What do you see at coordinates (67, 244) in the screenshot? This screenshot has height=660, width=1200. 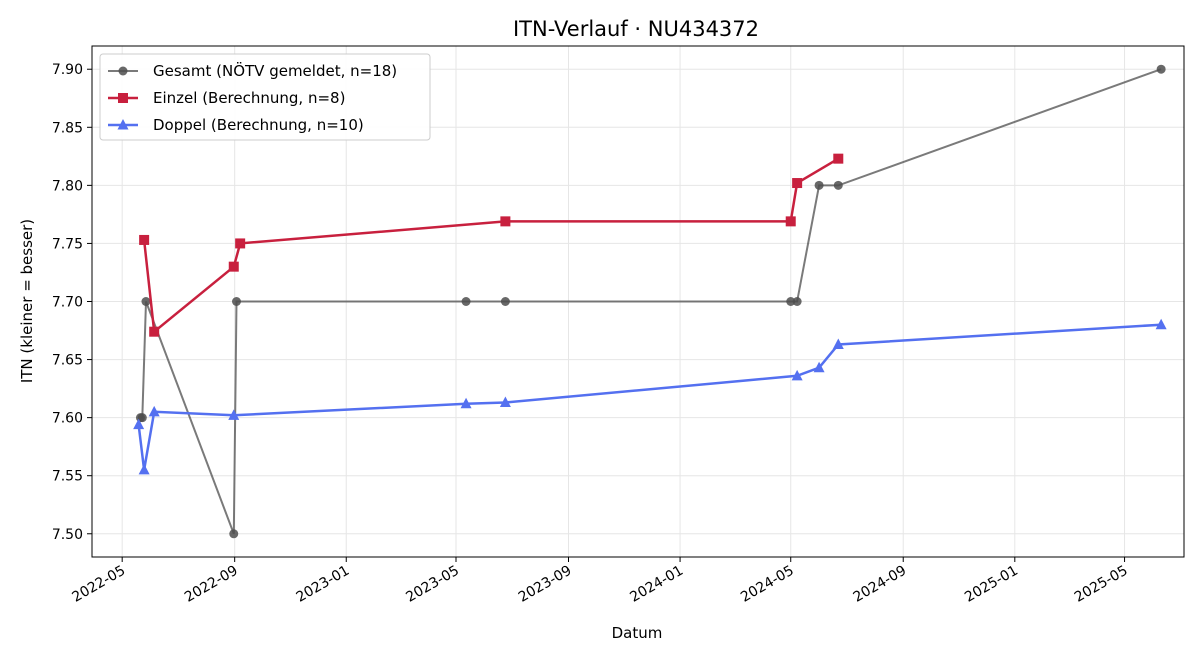 I see `y-tick-label: 7.75` at bounding box center [67, 244].